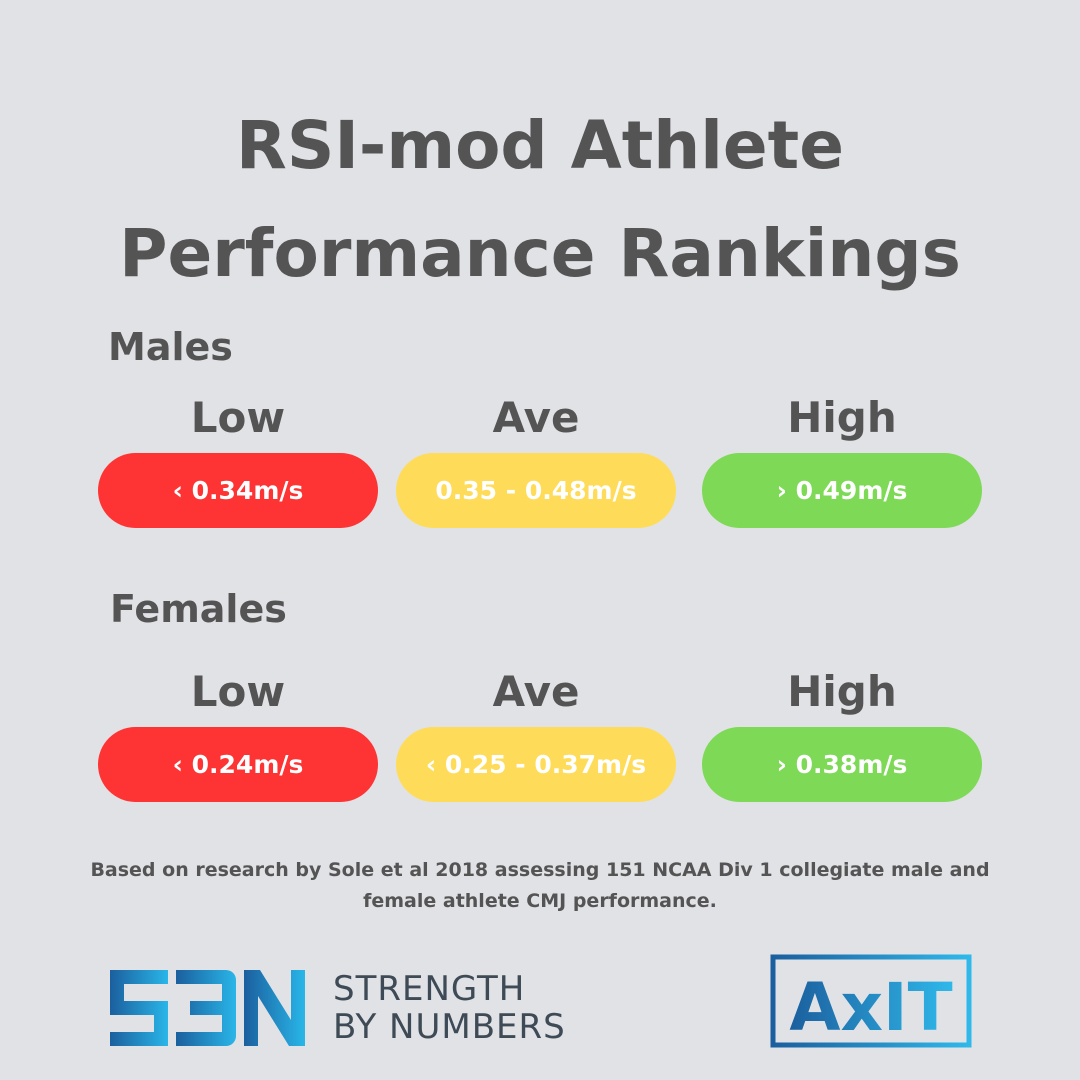 This screenshot has width=1080, height=1080. I want to click on axit-logo: AxIT, so click(871, 1003).